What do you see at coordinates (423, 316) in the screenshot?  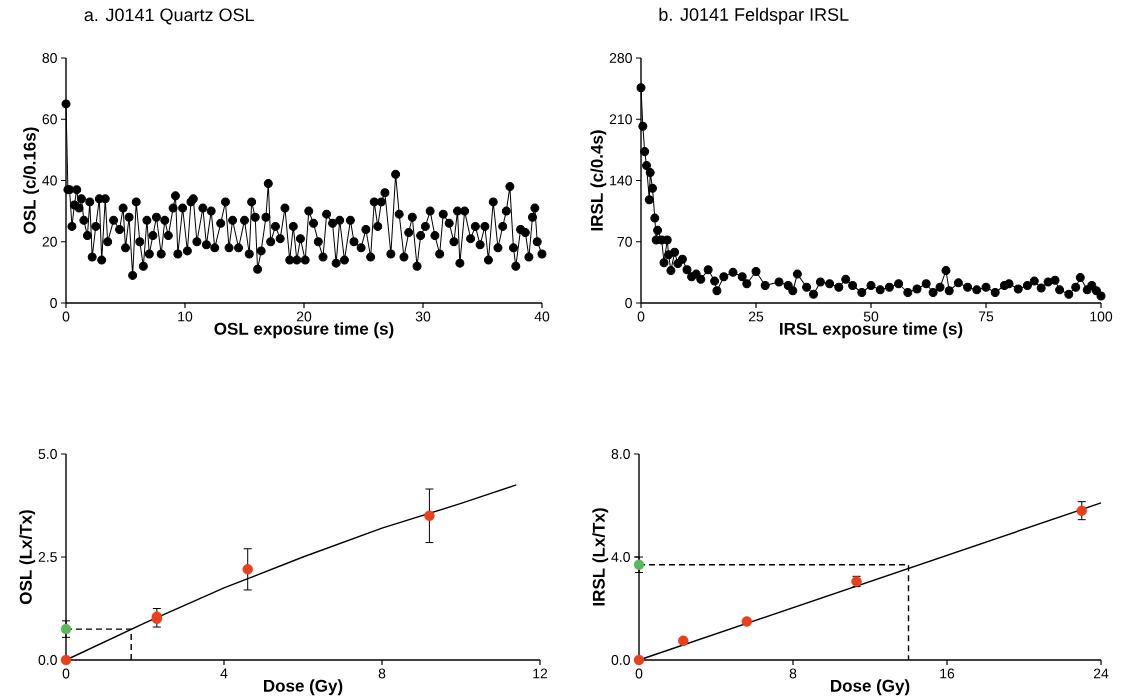 I see `x-tick-label: 30` at bounding box center [423, 316].